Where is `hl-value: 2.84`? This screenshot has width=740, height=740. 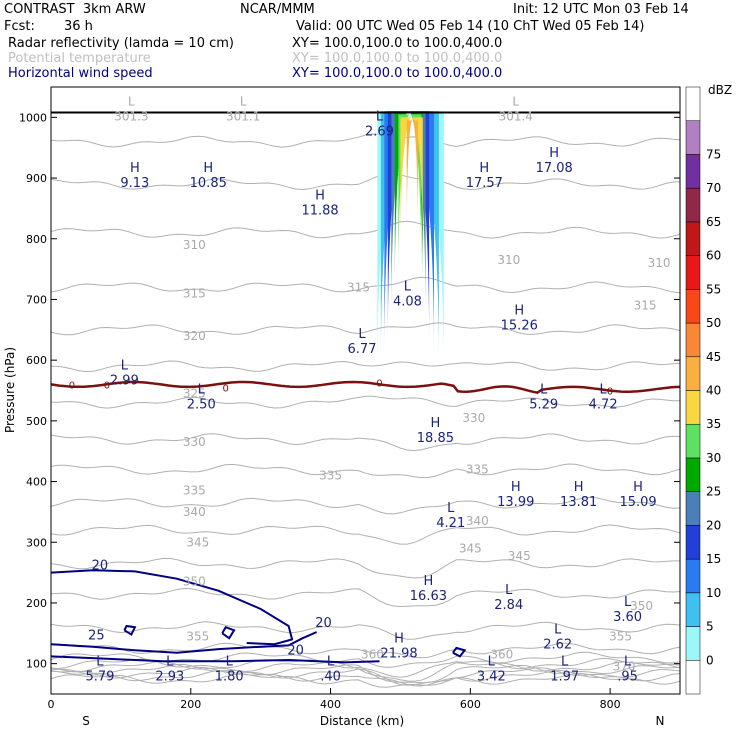
hl-value: 2.84 is located at coordinates (508, 605).